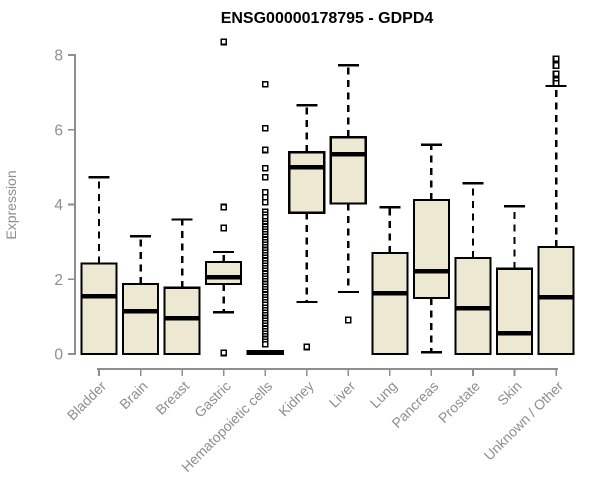 The height and width of the screenshot is (500, 600). Describe the element at coordinates (58, 355) in the screenshot. I see `y-tick-label: 0` at that location.